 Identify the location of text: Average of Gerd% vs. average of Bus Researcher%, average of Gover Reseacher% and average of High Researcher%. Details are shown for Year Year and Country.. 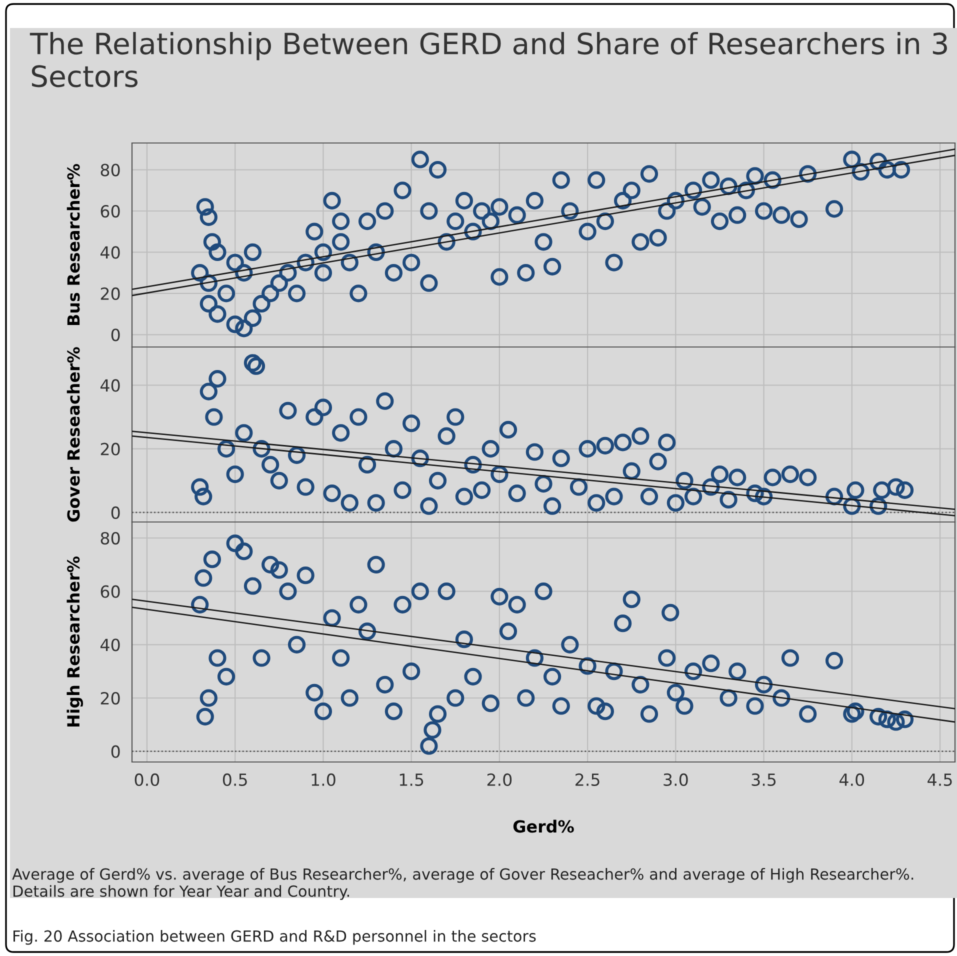
(463, 884).